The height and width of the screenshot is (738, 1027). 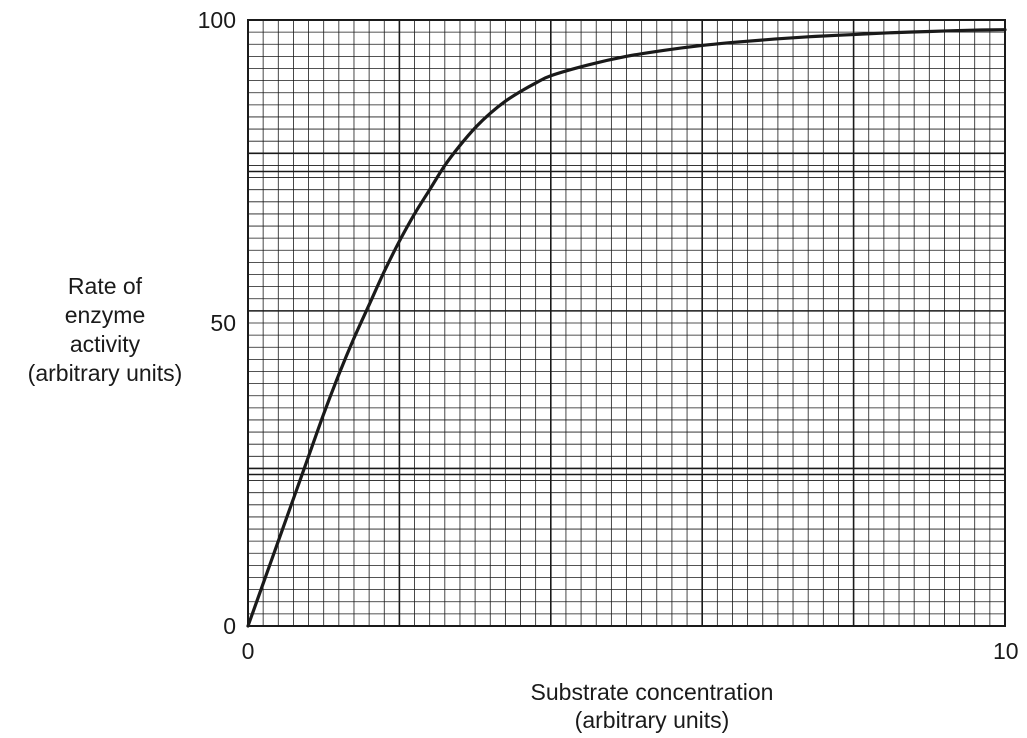 I want to click on y-axis-label-line-2: enzyme, so click(x=105, y=315).